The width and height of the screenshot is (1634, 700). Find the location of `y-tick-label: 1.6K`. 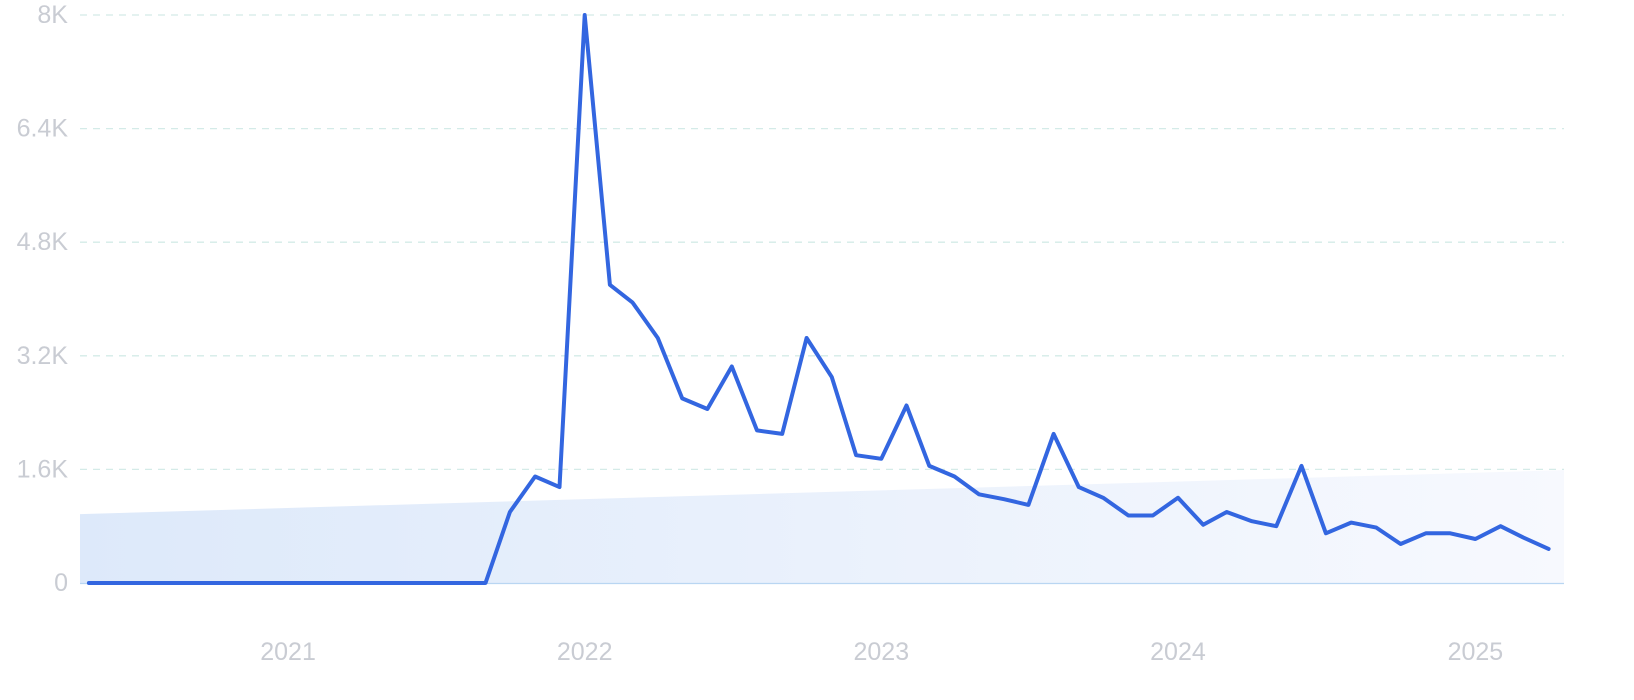

y-tick-label: 1.6K is located at coordinates (43, 469).